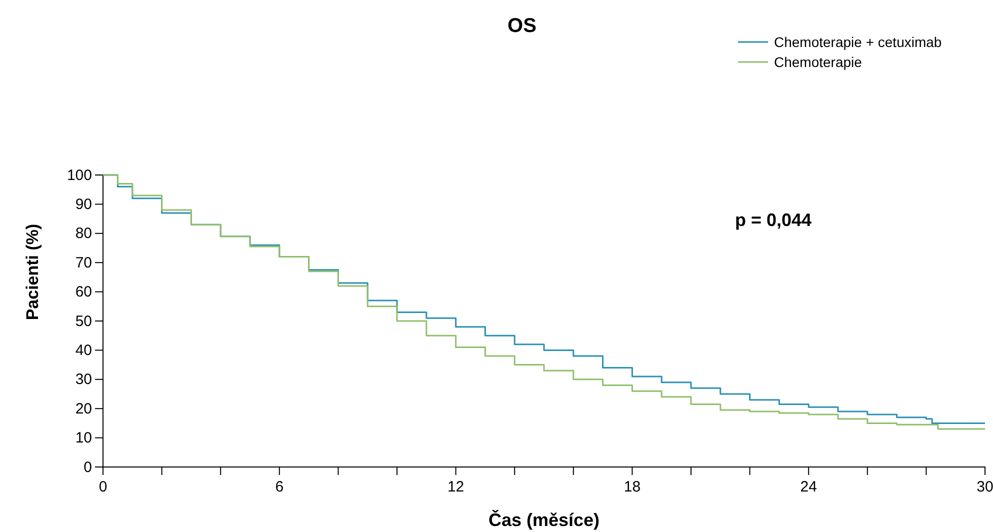 This screenshot has height=532, width=993. I want to click on y-tick-label: 70, so click(83, 263).